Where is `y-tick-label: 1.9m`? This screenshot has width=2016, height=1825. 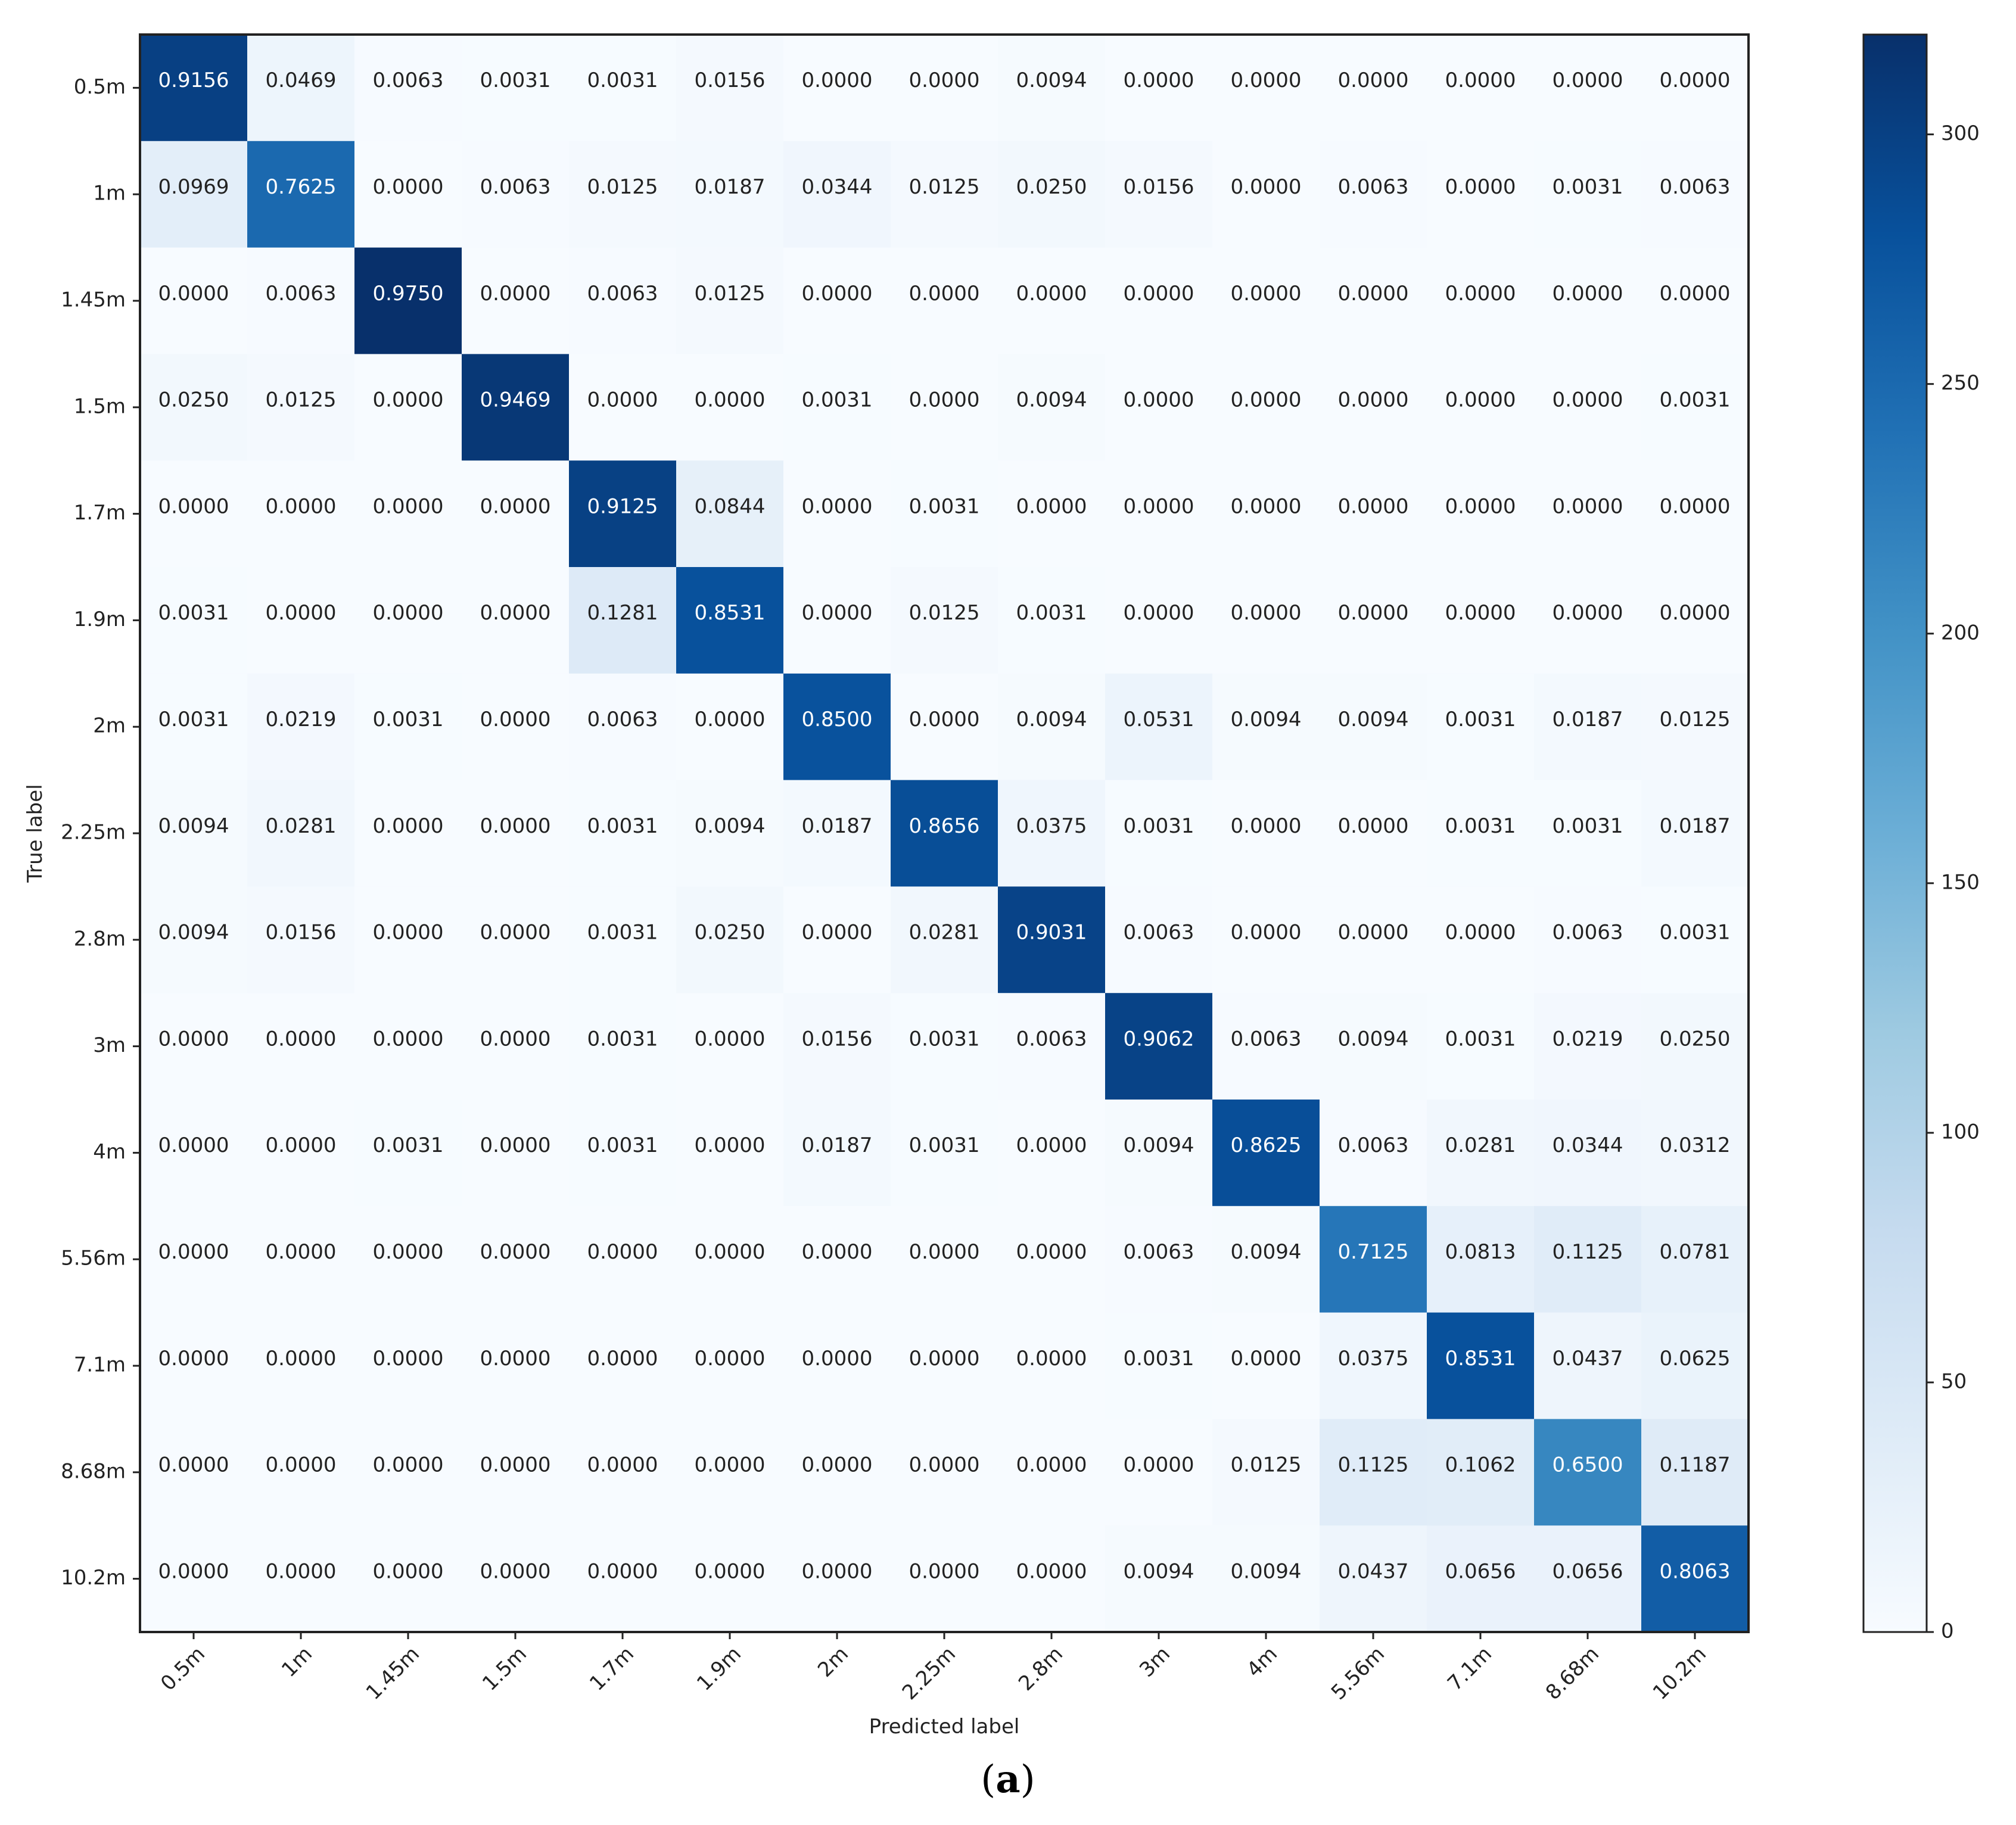
y-tick-label: 1.9m is located at coordinates (100, 620).